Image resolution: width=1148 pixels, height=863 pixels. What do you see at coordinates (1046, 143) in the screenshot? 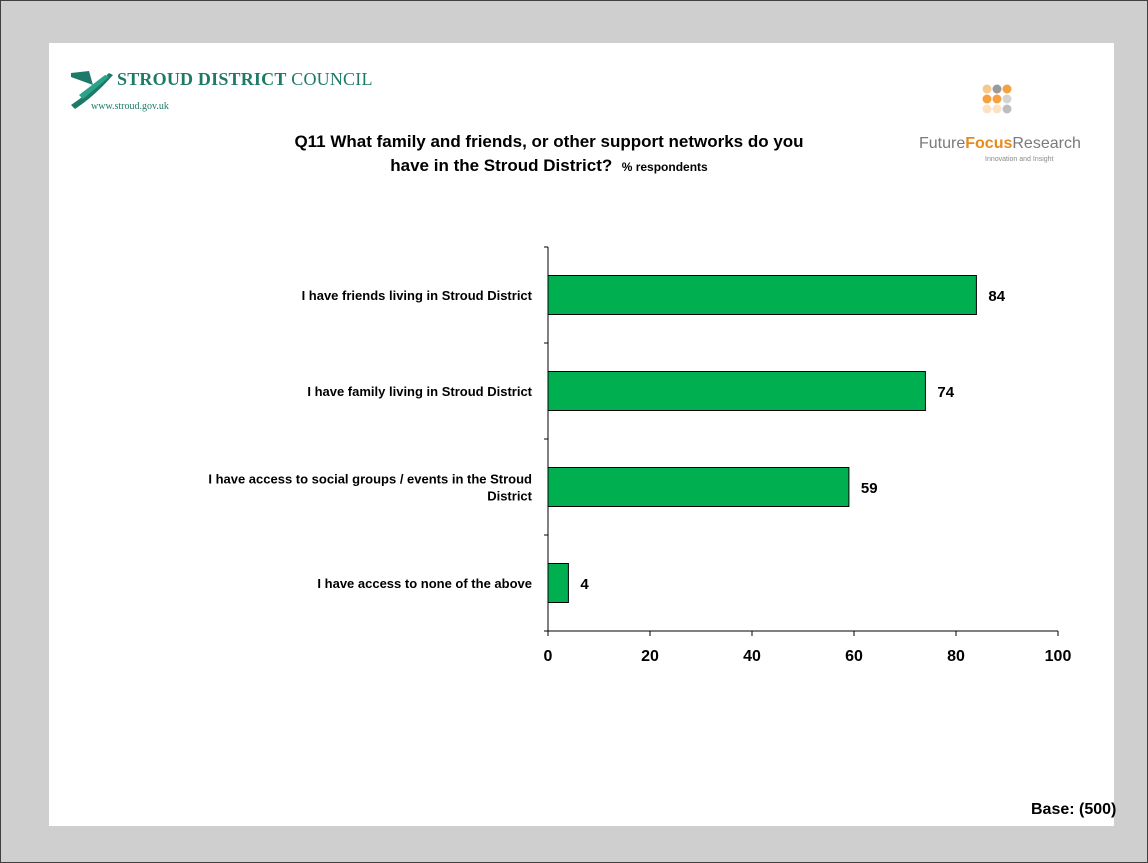
I see `brand-research: Research` at bounding box center [1046, 143].